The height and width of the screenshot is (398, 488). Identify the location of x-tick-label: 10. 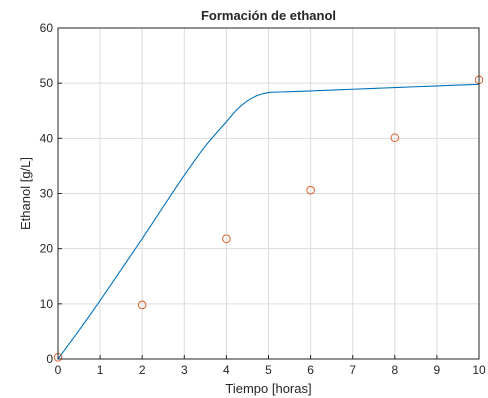
(479, 370).